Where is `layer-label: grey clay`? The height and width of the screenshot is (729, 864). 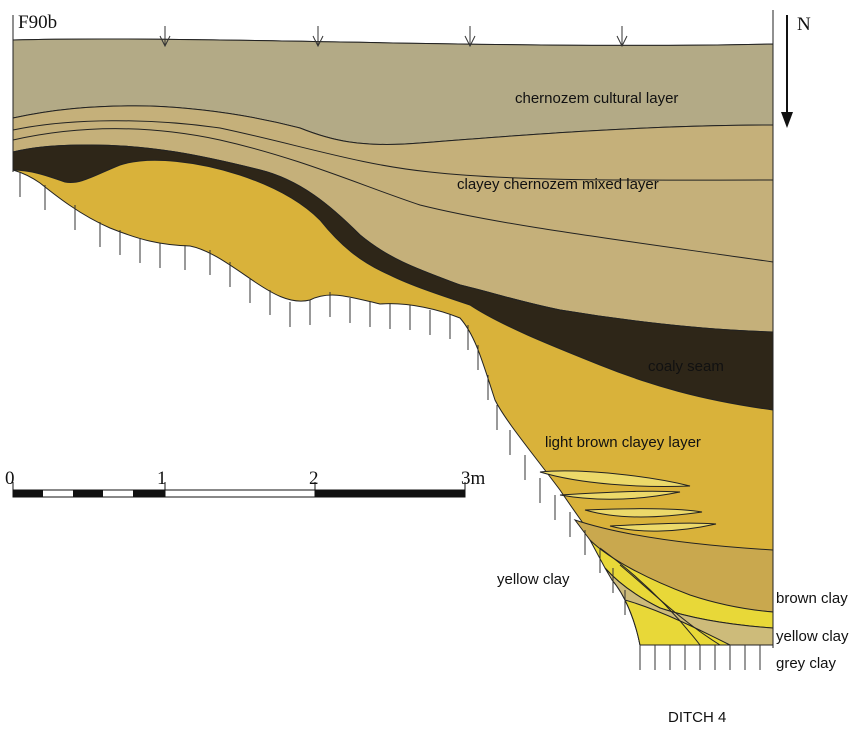
layer-label: grey clay is located at coordinates (806, 663).